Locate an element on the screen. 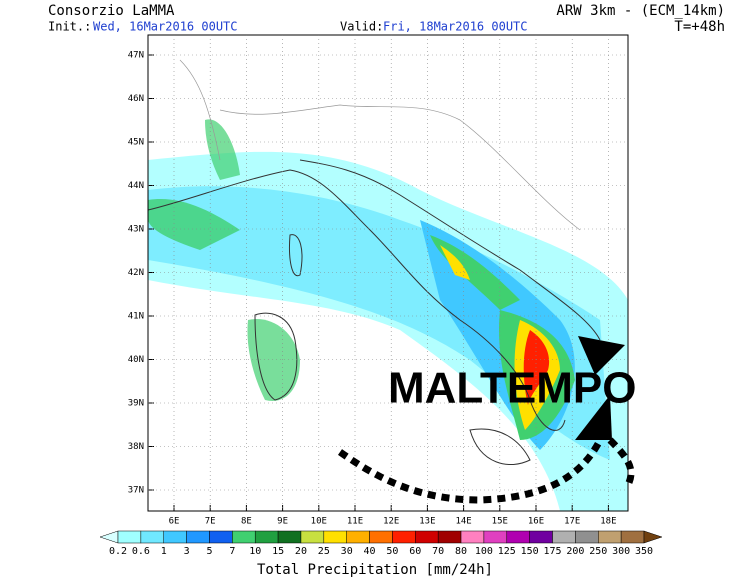 This screenshot has width=751, height=584. lon-label: 11E is located at coordinates (355, 522).